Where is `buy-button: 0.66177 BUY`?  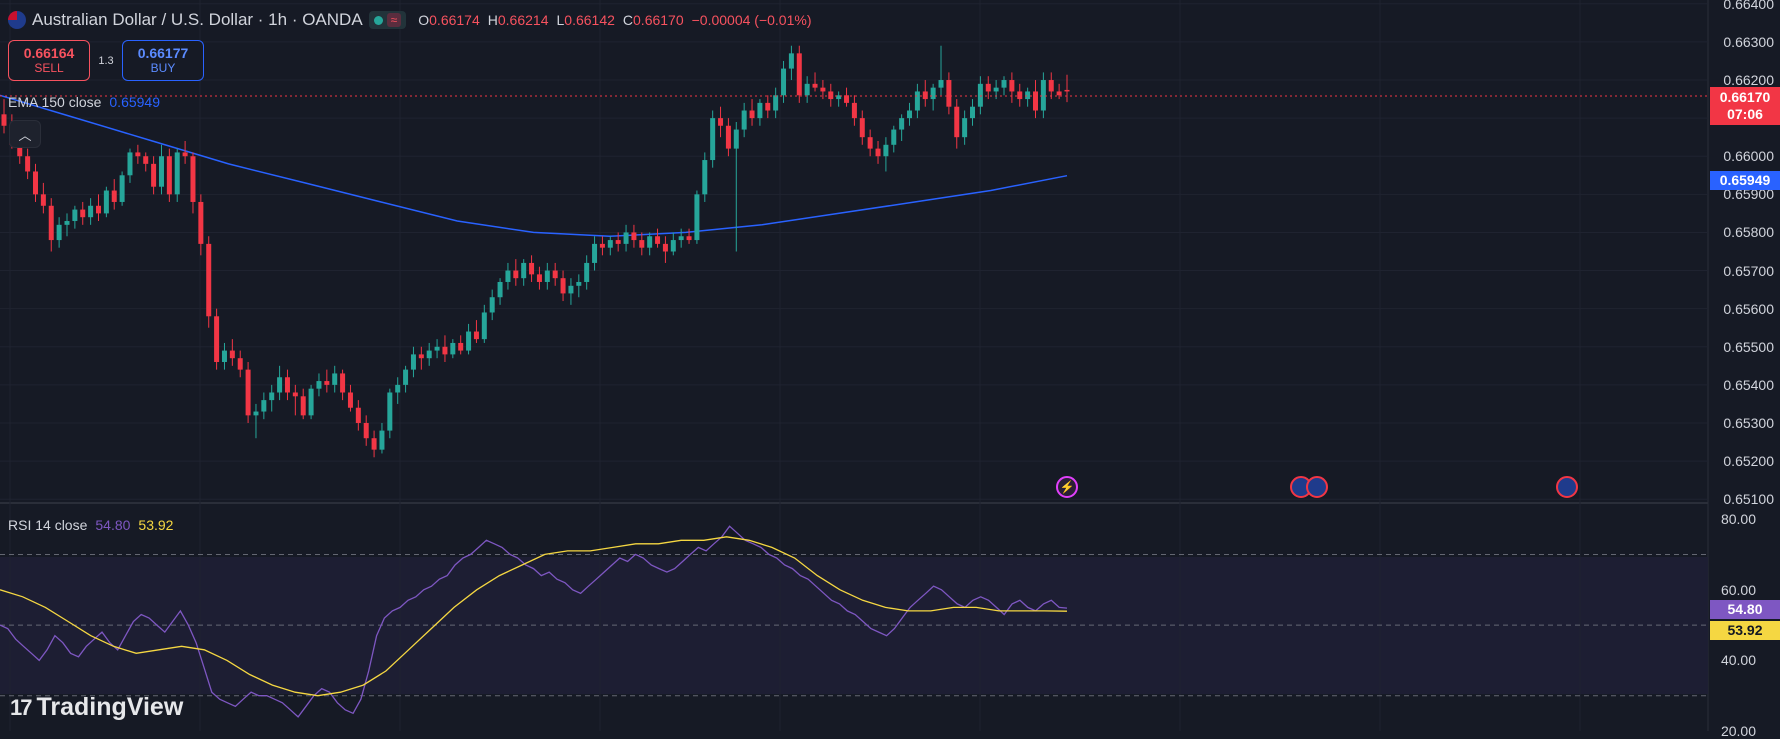
buy-button: 0.66177 BUY is located at coordinates (163, 60).